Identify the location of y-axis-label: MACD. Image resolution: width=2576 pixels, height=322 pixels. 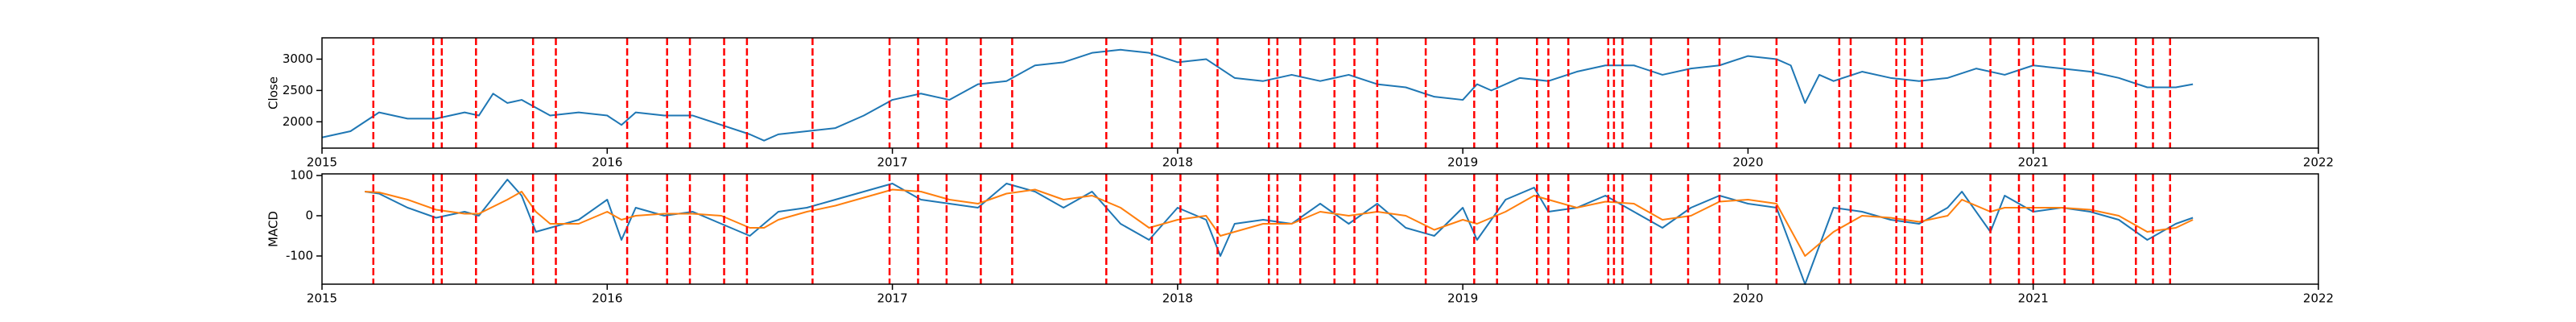
(273, 229).